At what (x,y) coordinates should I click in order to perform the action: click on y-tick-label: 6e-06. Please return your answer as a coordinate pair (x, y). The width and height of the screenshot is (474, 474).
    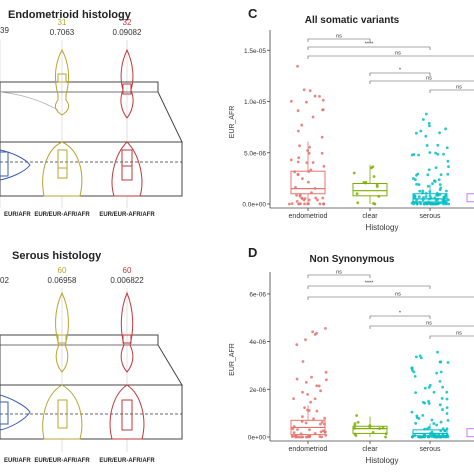
    Looking at the image, I should click on (257, 294).